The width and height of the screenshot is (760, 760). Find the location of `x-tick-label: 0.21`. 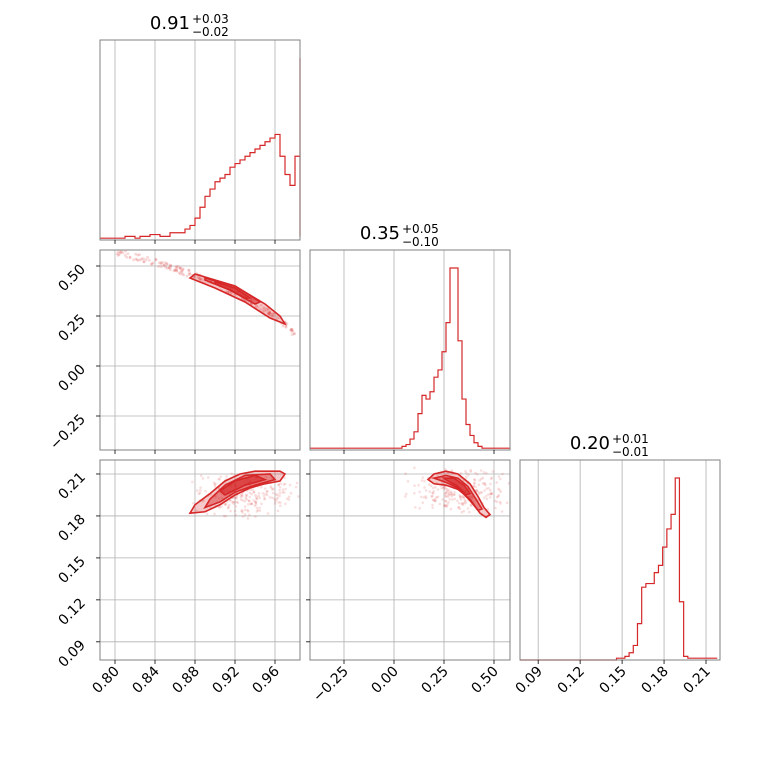

x-tick-label: 0.21 is located at coordinates (696, 680).